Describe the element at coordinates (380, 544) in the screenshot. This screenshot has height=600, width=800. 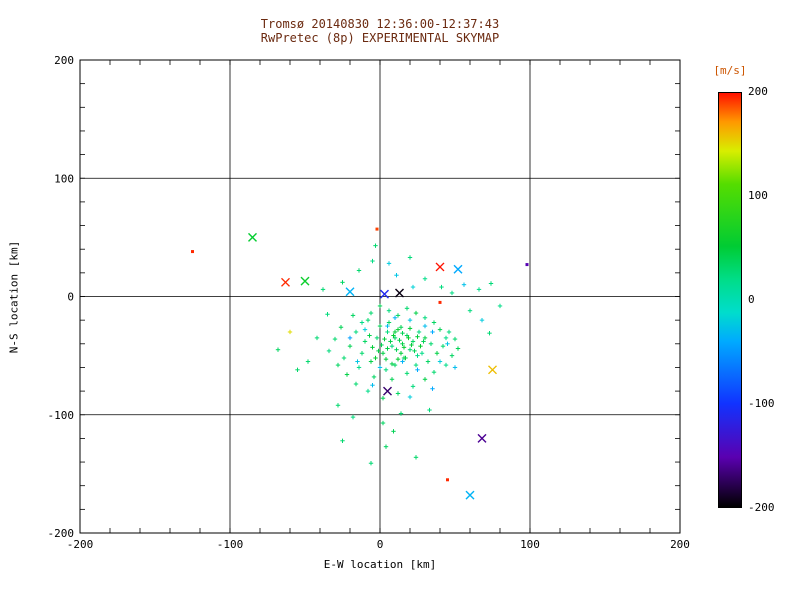
I see `x-tick-label: 0` at that location.